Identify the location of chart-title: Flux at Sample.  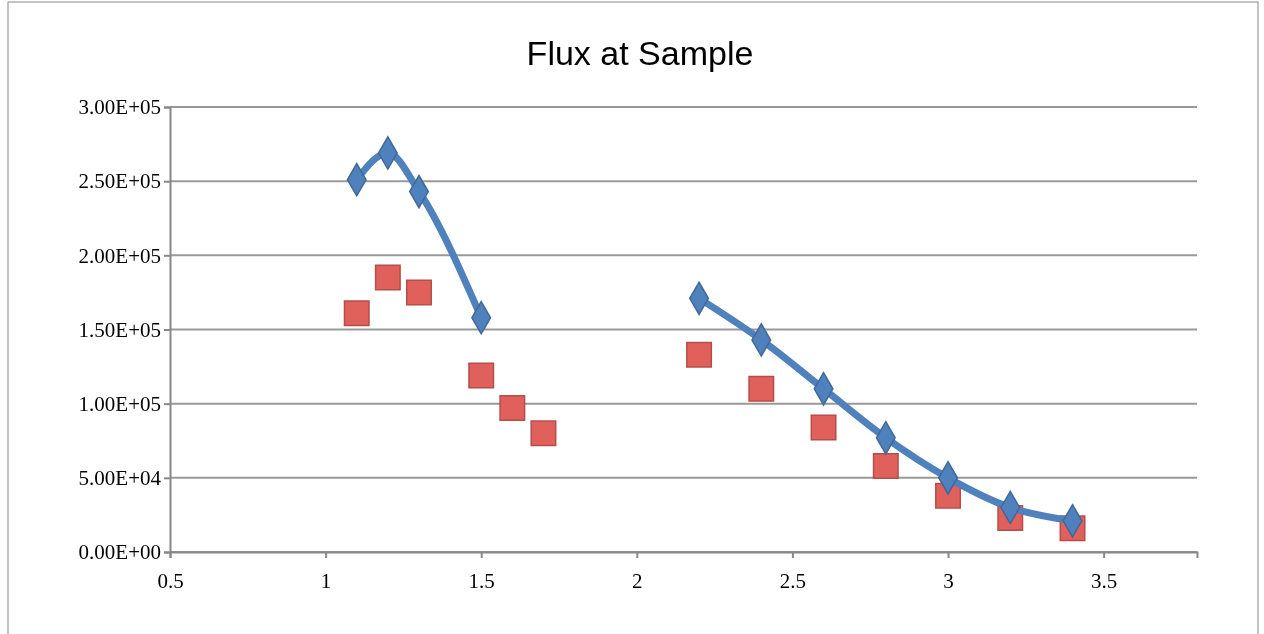
(640, 53).